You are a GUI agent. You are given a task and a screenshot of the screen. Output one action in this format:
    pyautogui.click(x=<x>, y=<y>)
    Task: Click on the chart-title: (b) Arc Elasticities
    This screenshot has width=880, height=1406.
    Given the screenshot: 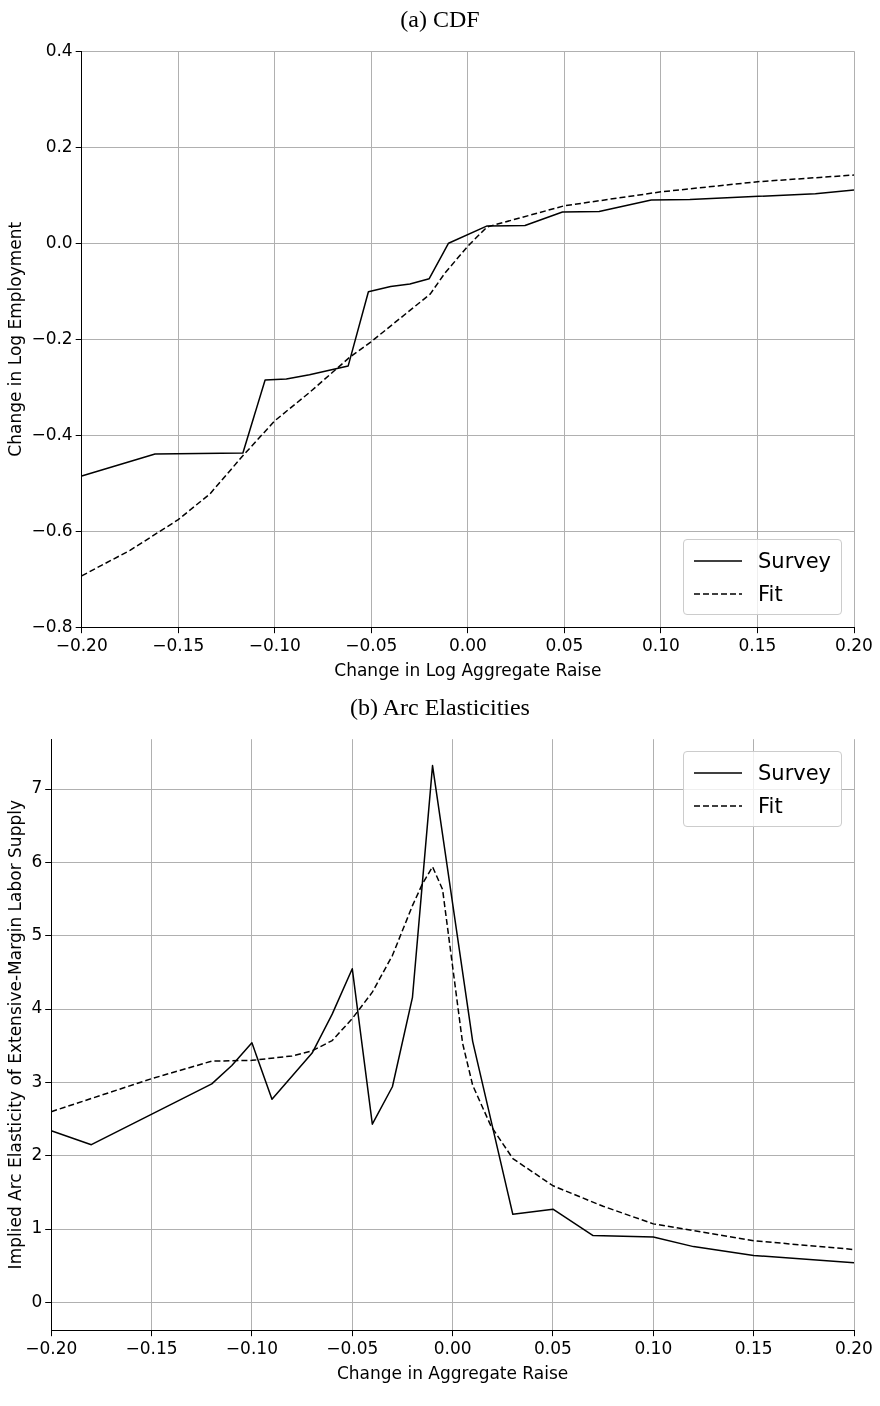 What is the action you would take?
    pyautogui.click(x=440, y=707)
    